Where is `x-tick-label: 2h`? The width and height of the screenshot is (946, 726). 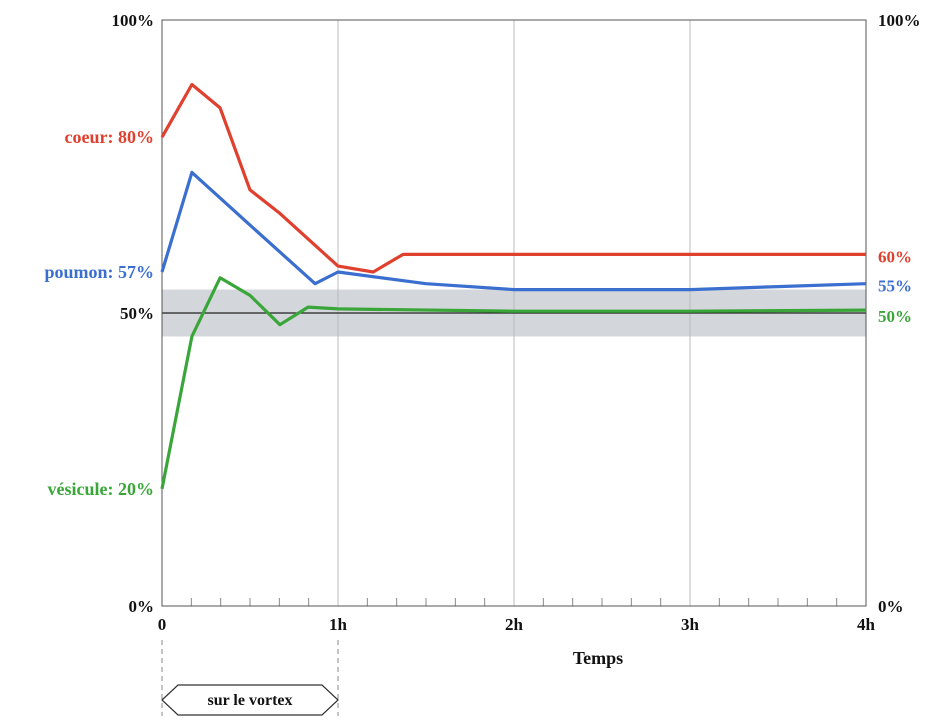 x-tick-label: 2h is located at coordinates (514, 624).